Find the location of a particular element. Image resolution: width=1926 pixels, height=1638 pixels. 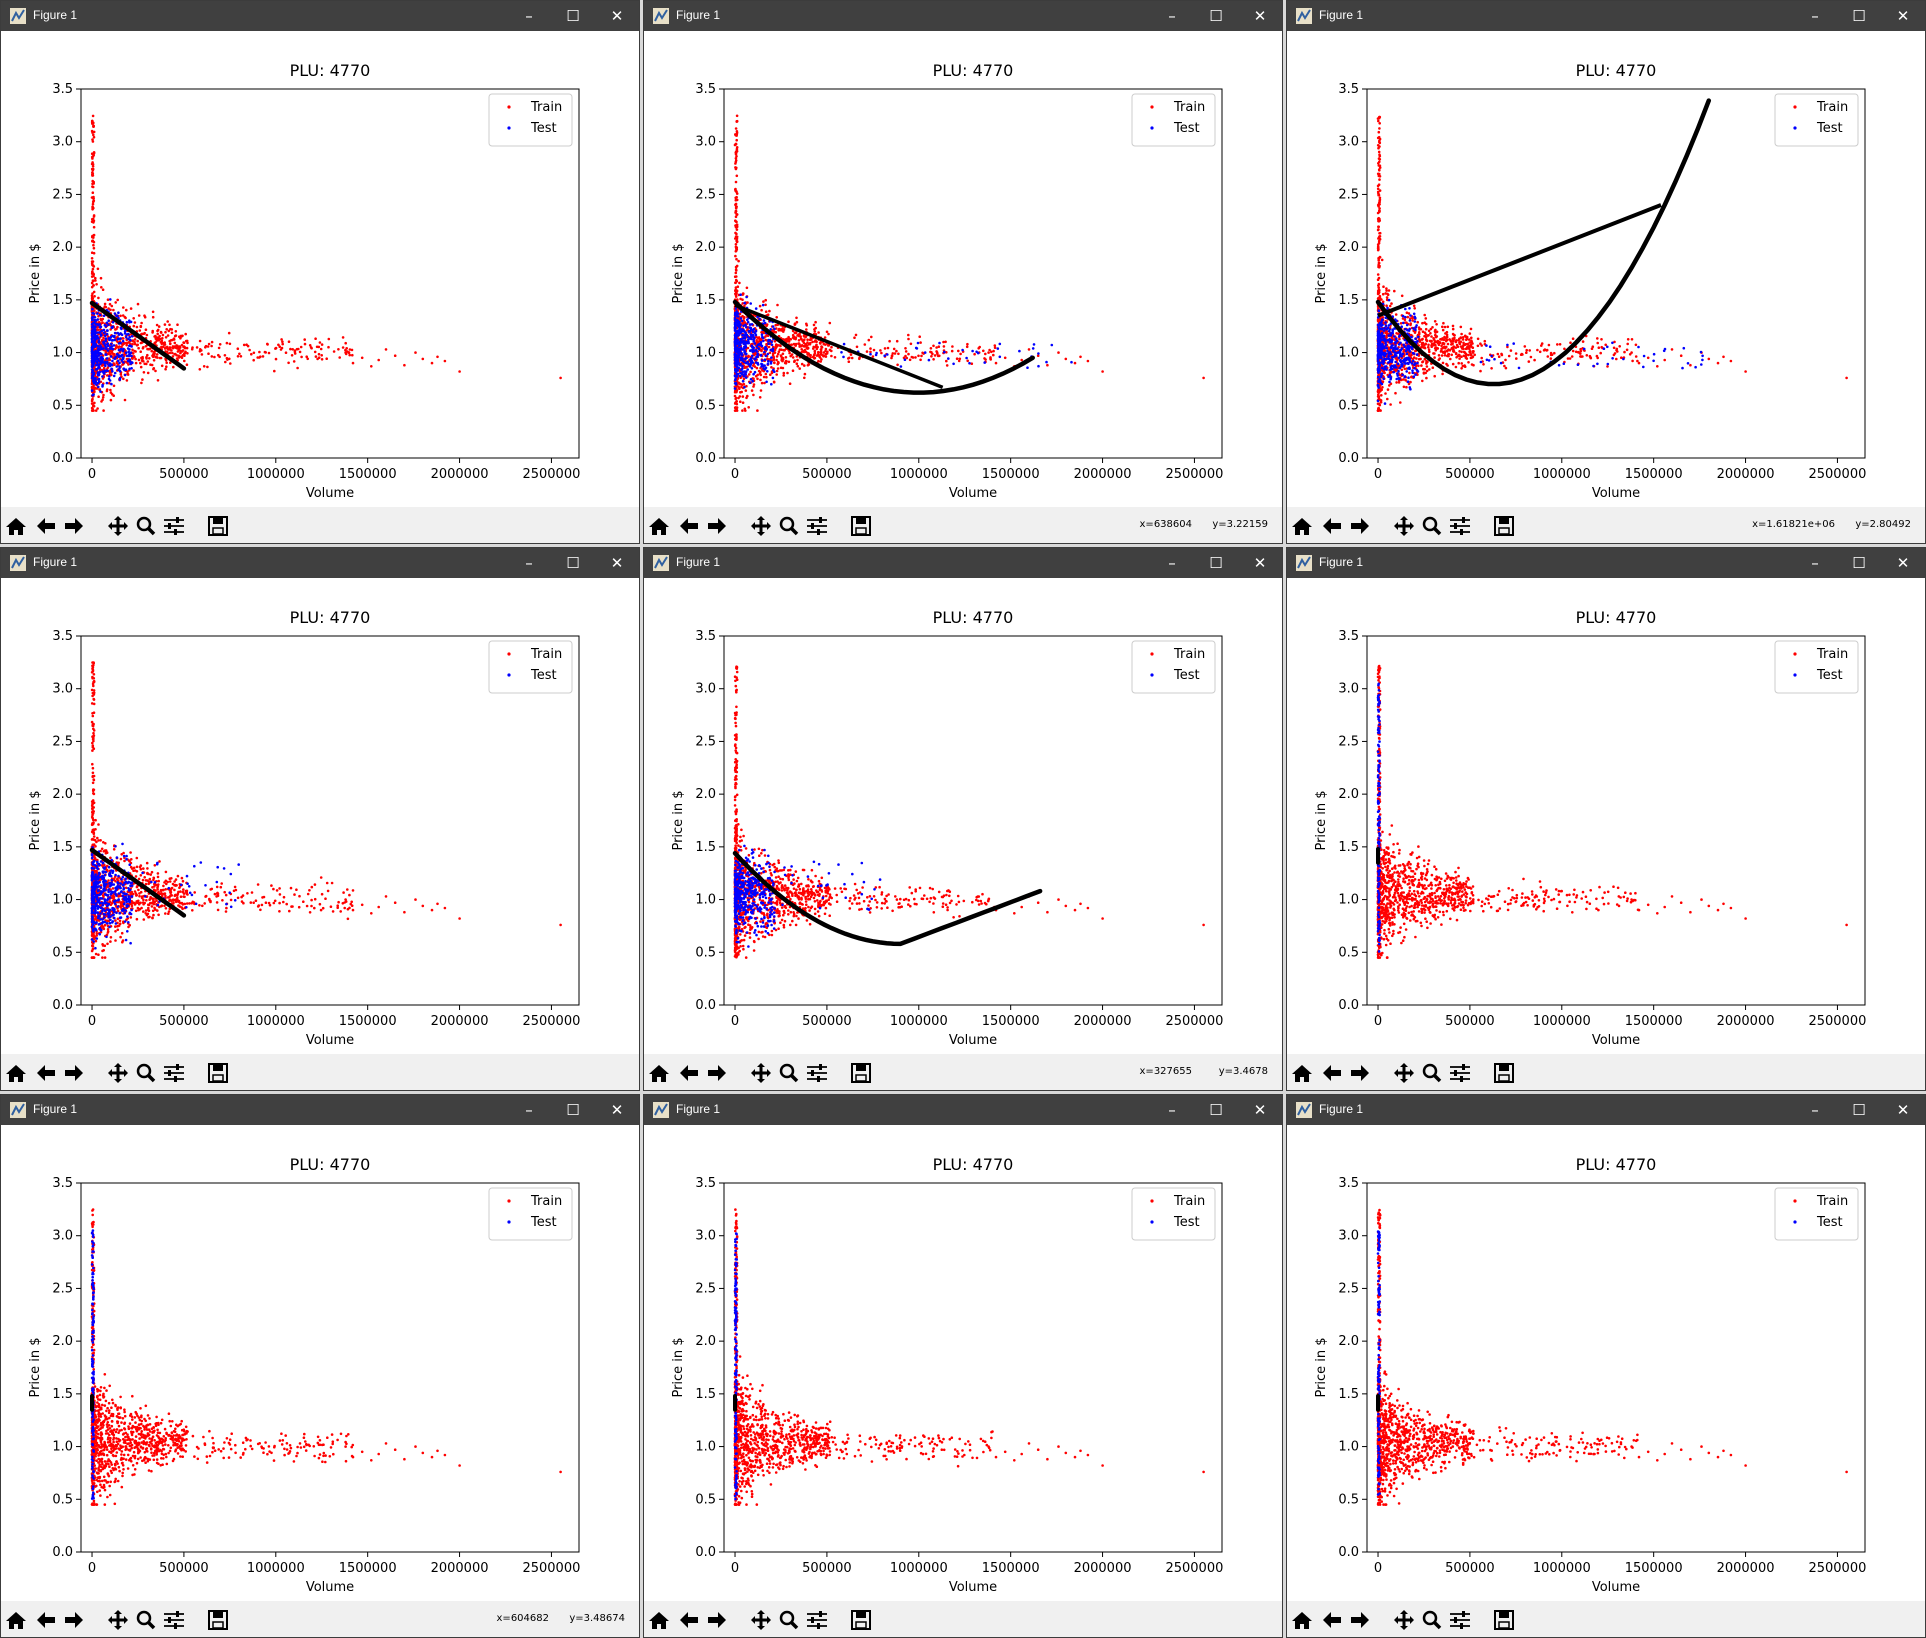

x-tick-label: 1500000 is located at coordinates (368, 474).